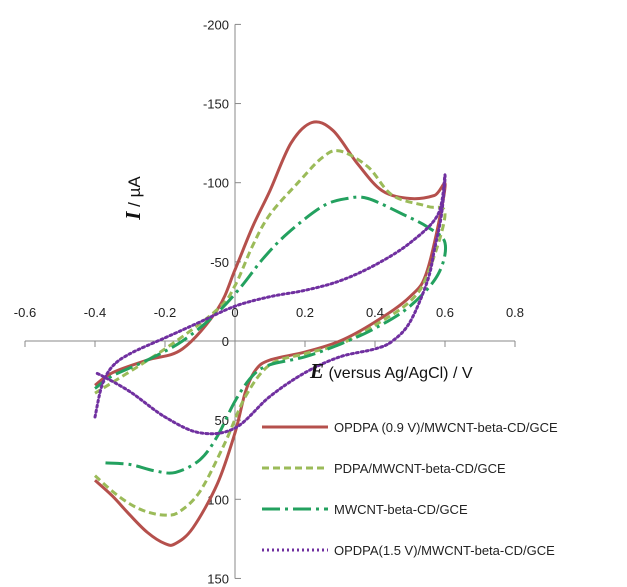  I want to click on x-tick-label: -0.4, so click(95, 312).